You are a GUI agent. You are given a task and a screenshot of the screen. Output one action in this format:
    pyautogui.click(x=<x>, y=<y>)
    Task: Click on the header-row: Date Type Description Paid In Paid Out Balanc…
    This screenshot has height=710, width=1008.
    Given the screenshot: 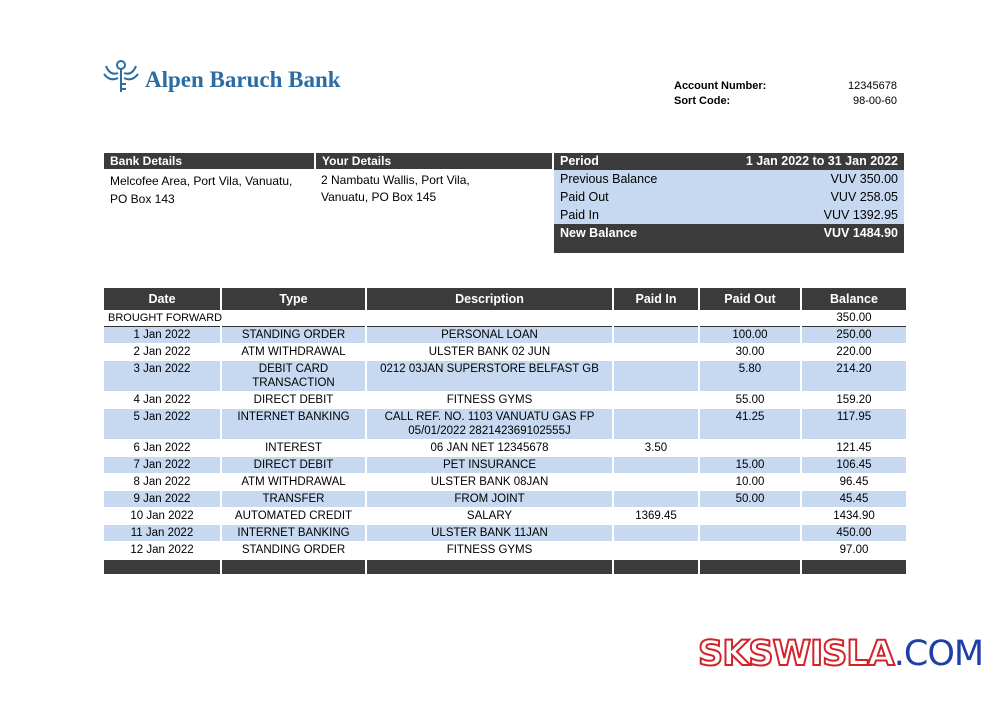 What is the action you would take?
    pyautogui.click(x=505, y=299)
    